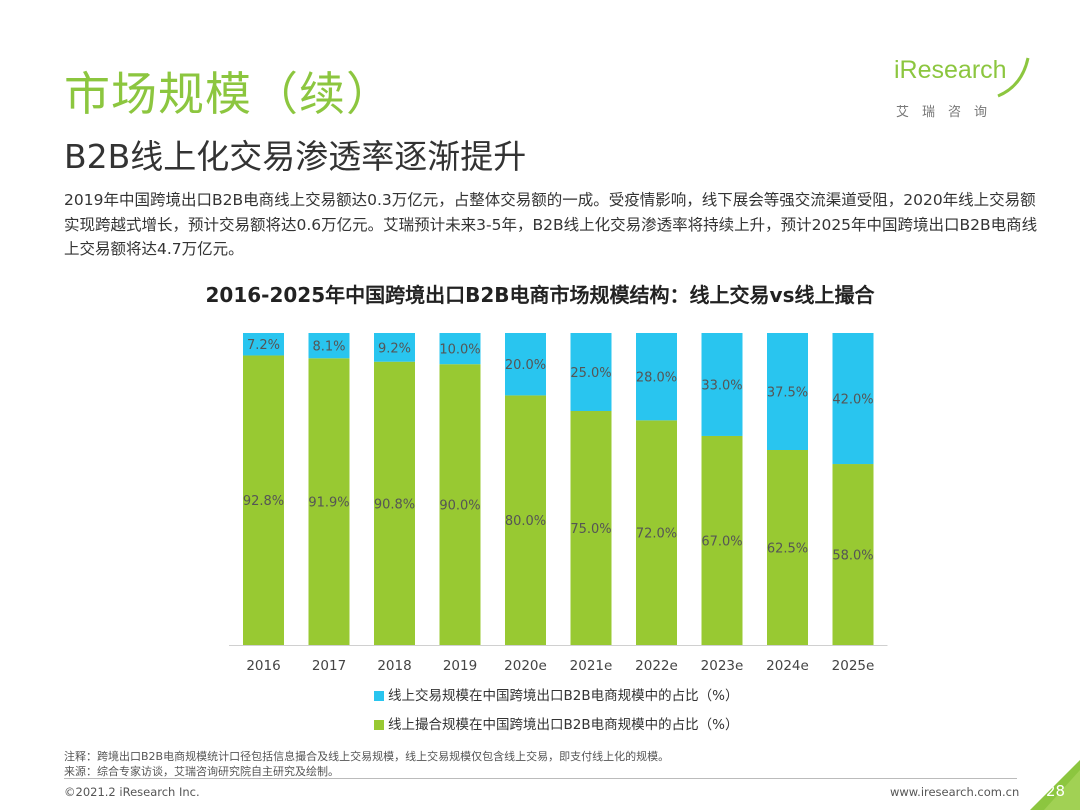  Describe the element at coordinates (563, 725) in the screenshot. I see `legend-label-offline: 线上撮合规模在中国跨境出口B2B电商规模中的占比（%）` at that location.